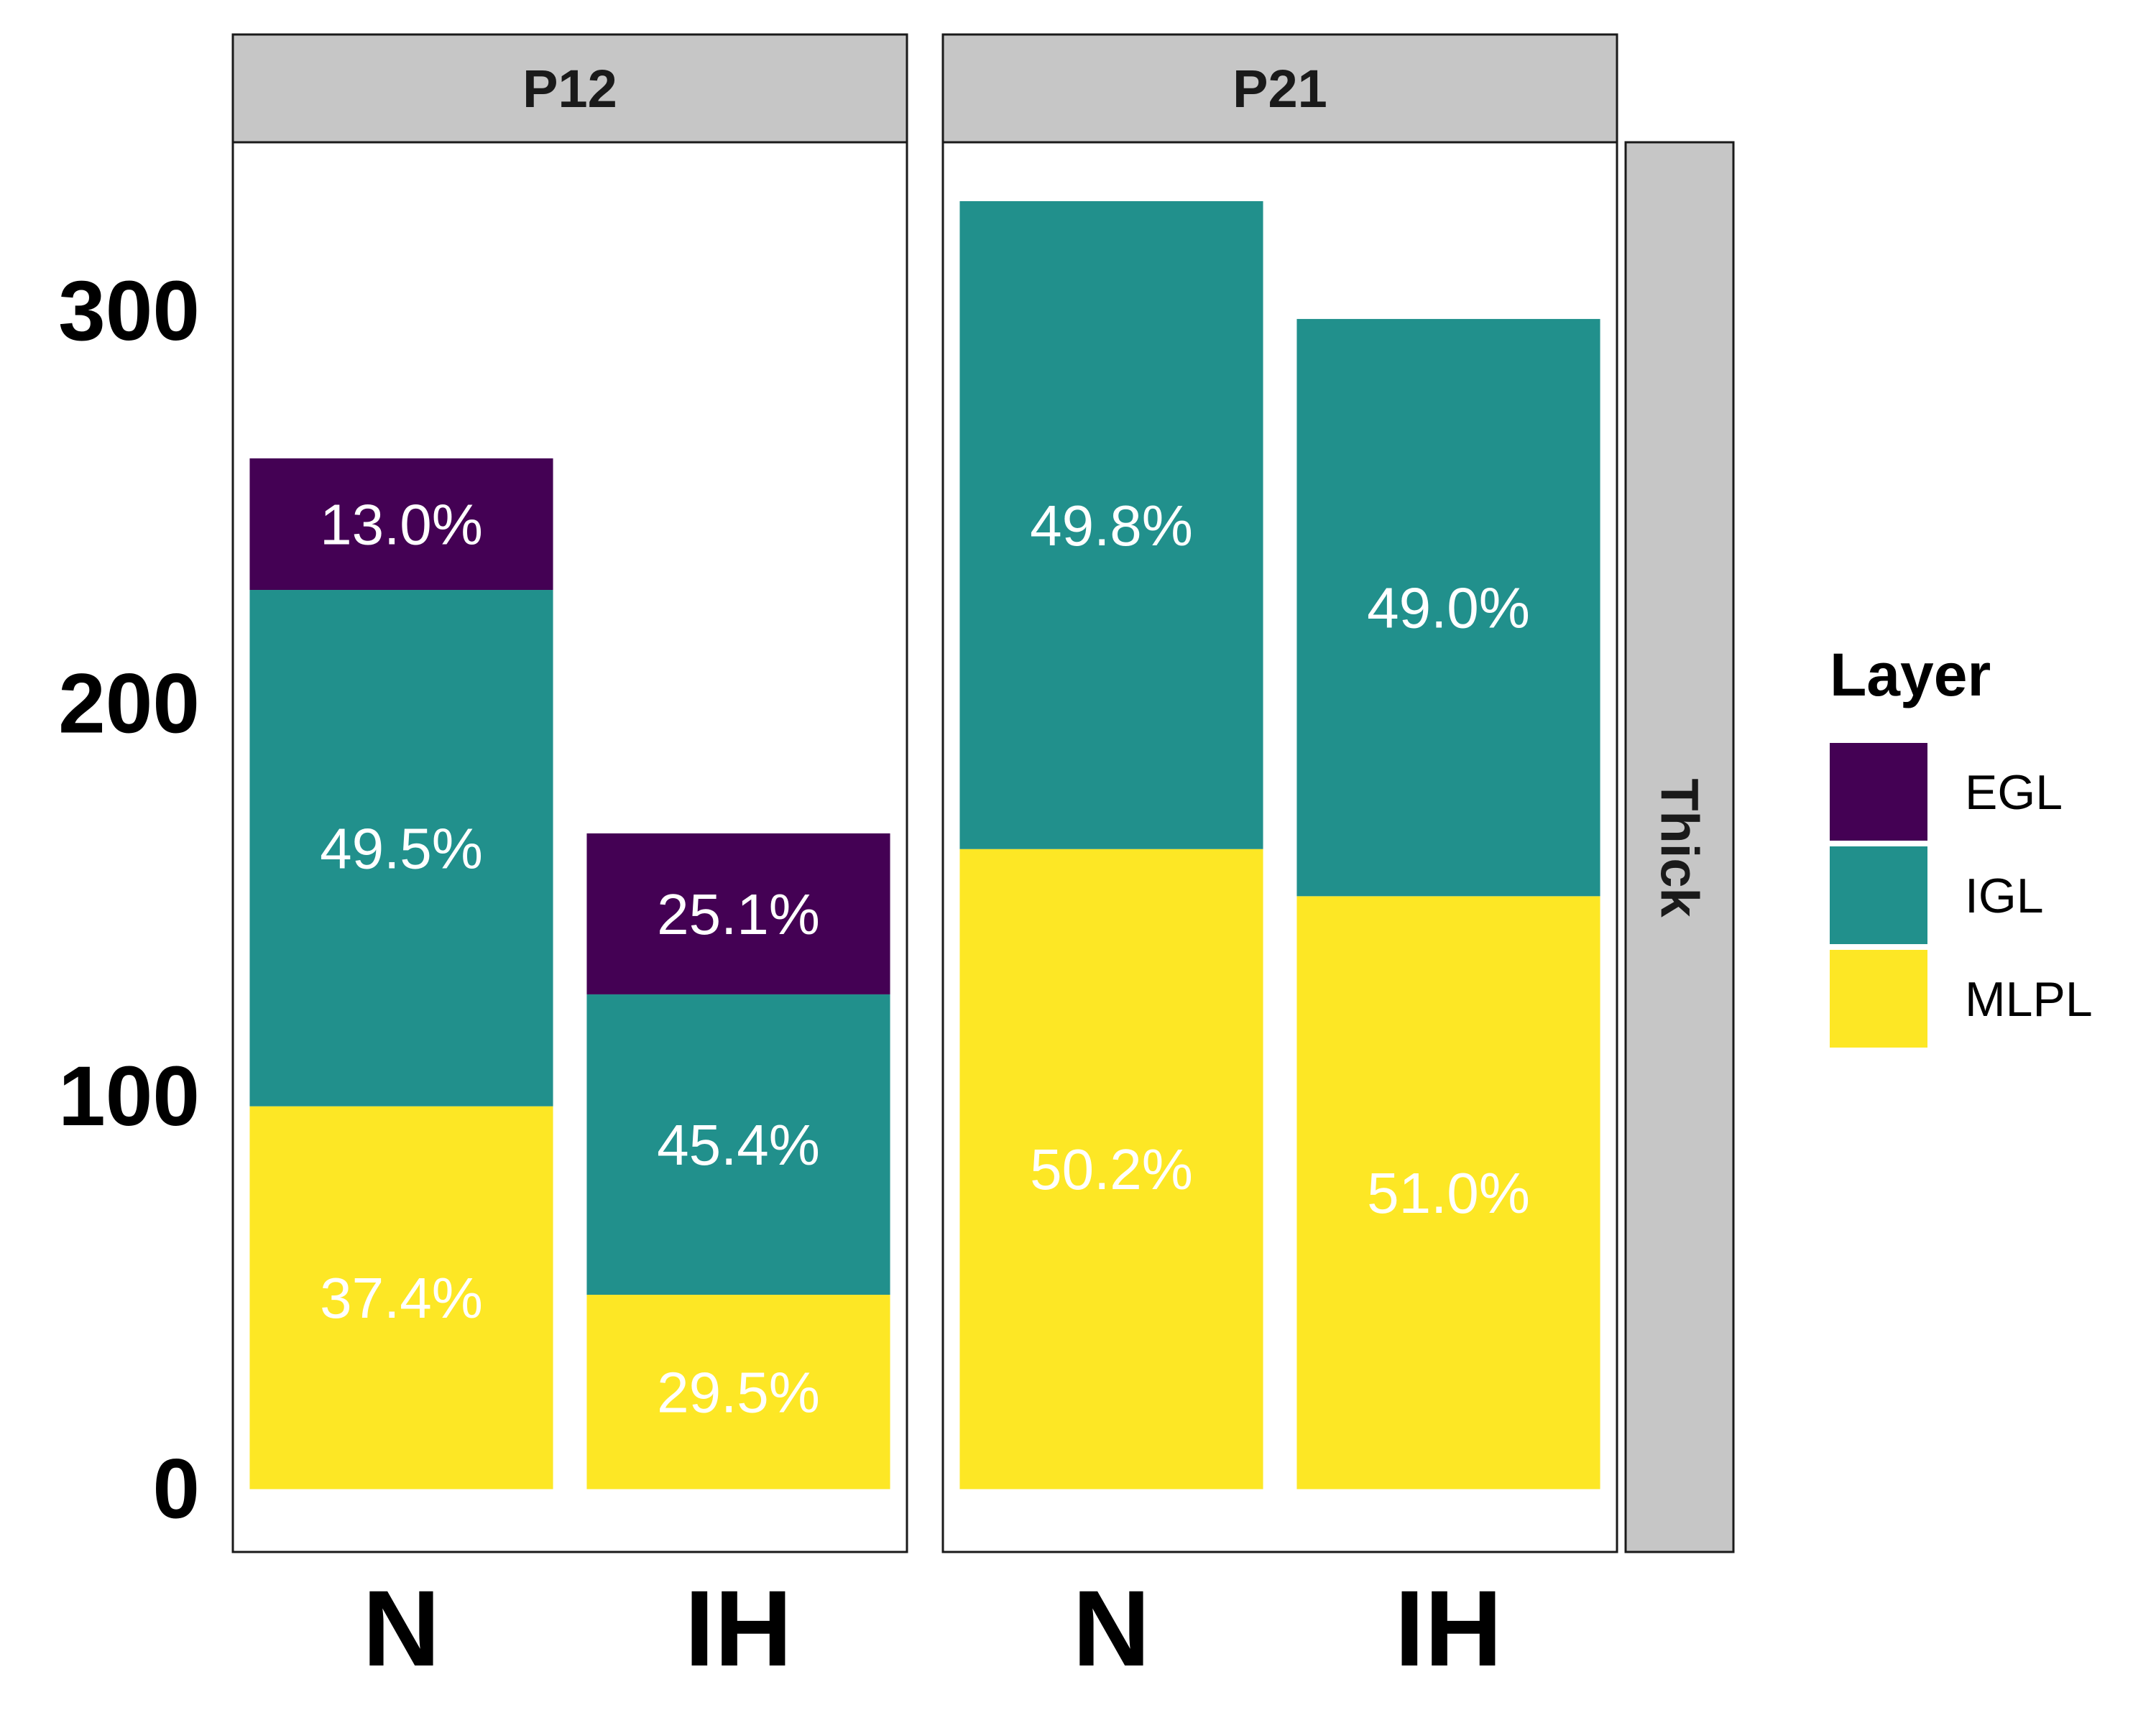 The width and height of the screenshot is (2156, 1728). I want to click on y-tick-label-100: 100, so click(129, 1096).